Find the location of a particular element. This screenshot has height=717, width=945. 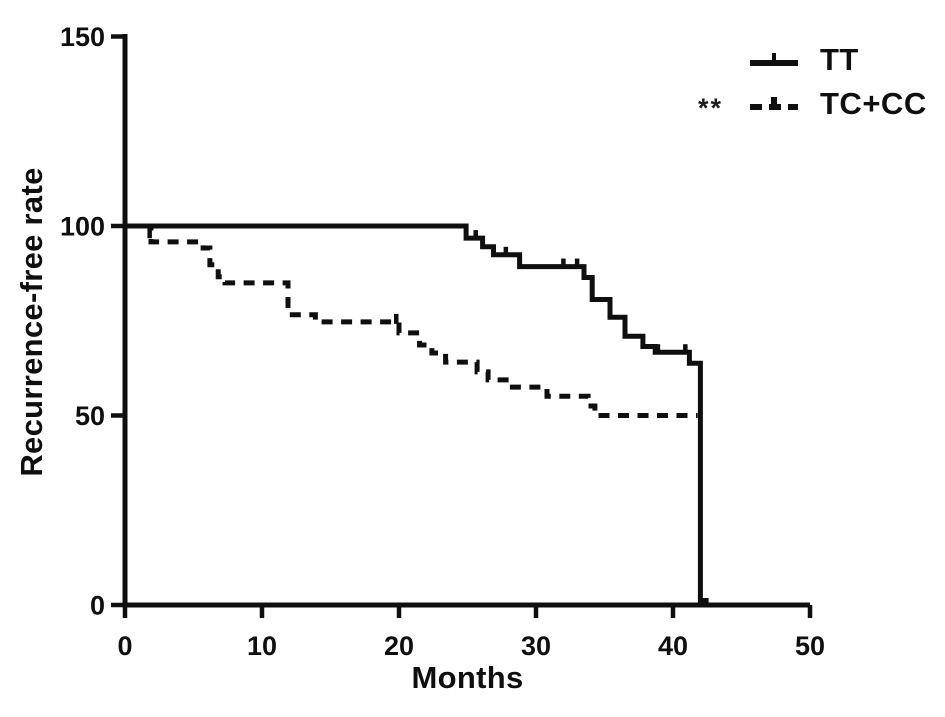

y-axis-title: Recurrence-free rate is located at coordinates (31, 322).